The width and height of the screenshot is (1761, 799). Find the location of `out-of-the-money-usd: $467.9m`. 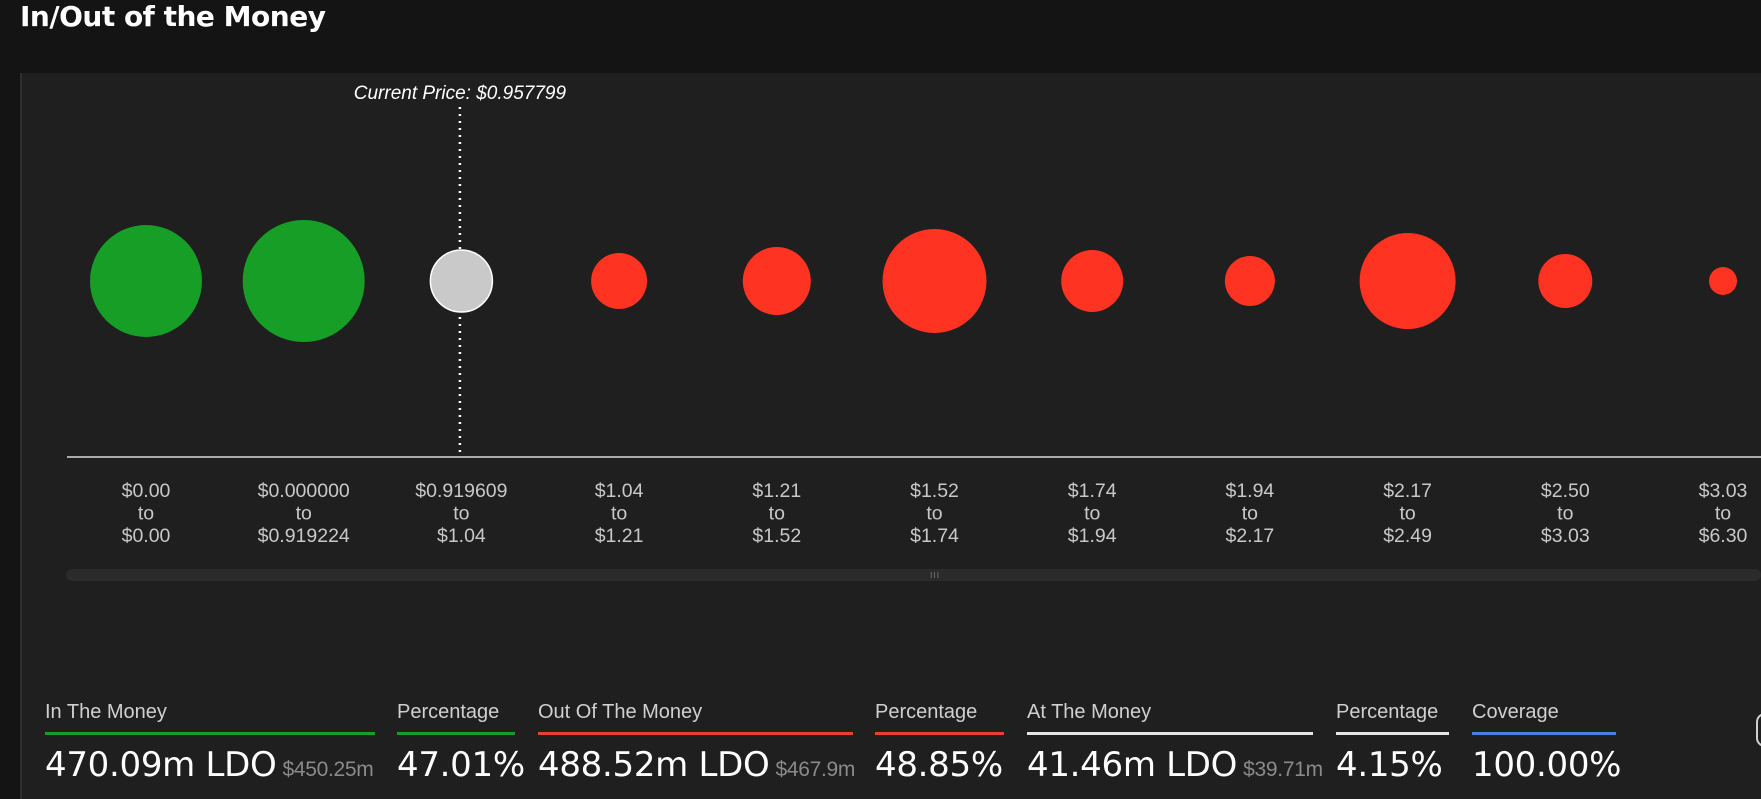

out-of-the-money-usd: $467.9m is located at coordinates (815, 769).